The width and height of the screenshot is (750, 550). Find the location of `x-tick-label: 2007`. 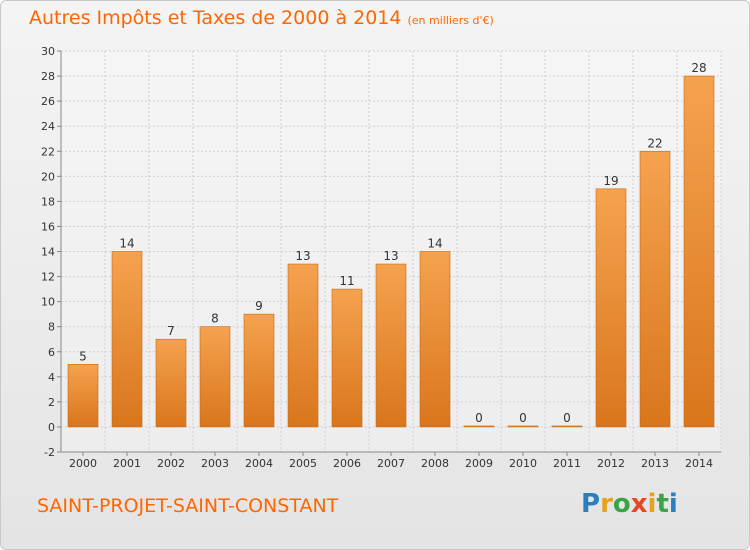

x-tick-label: 2007 is located at coordinates (391, 463).